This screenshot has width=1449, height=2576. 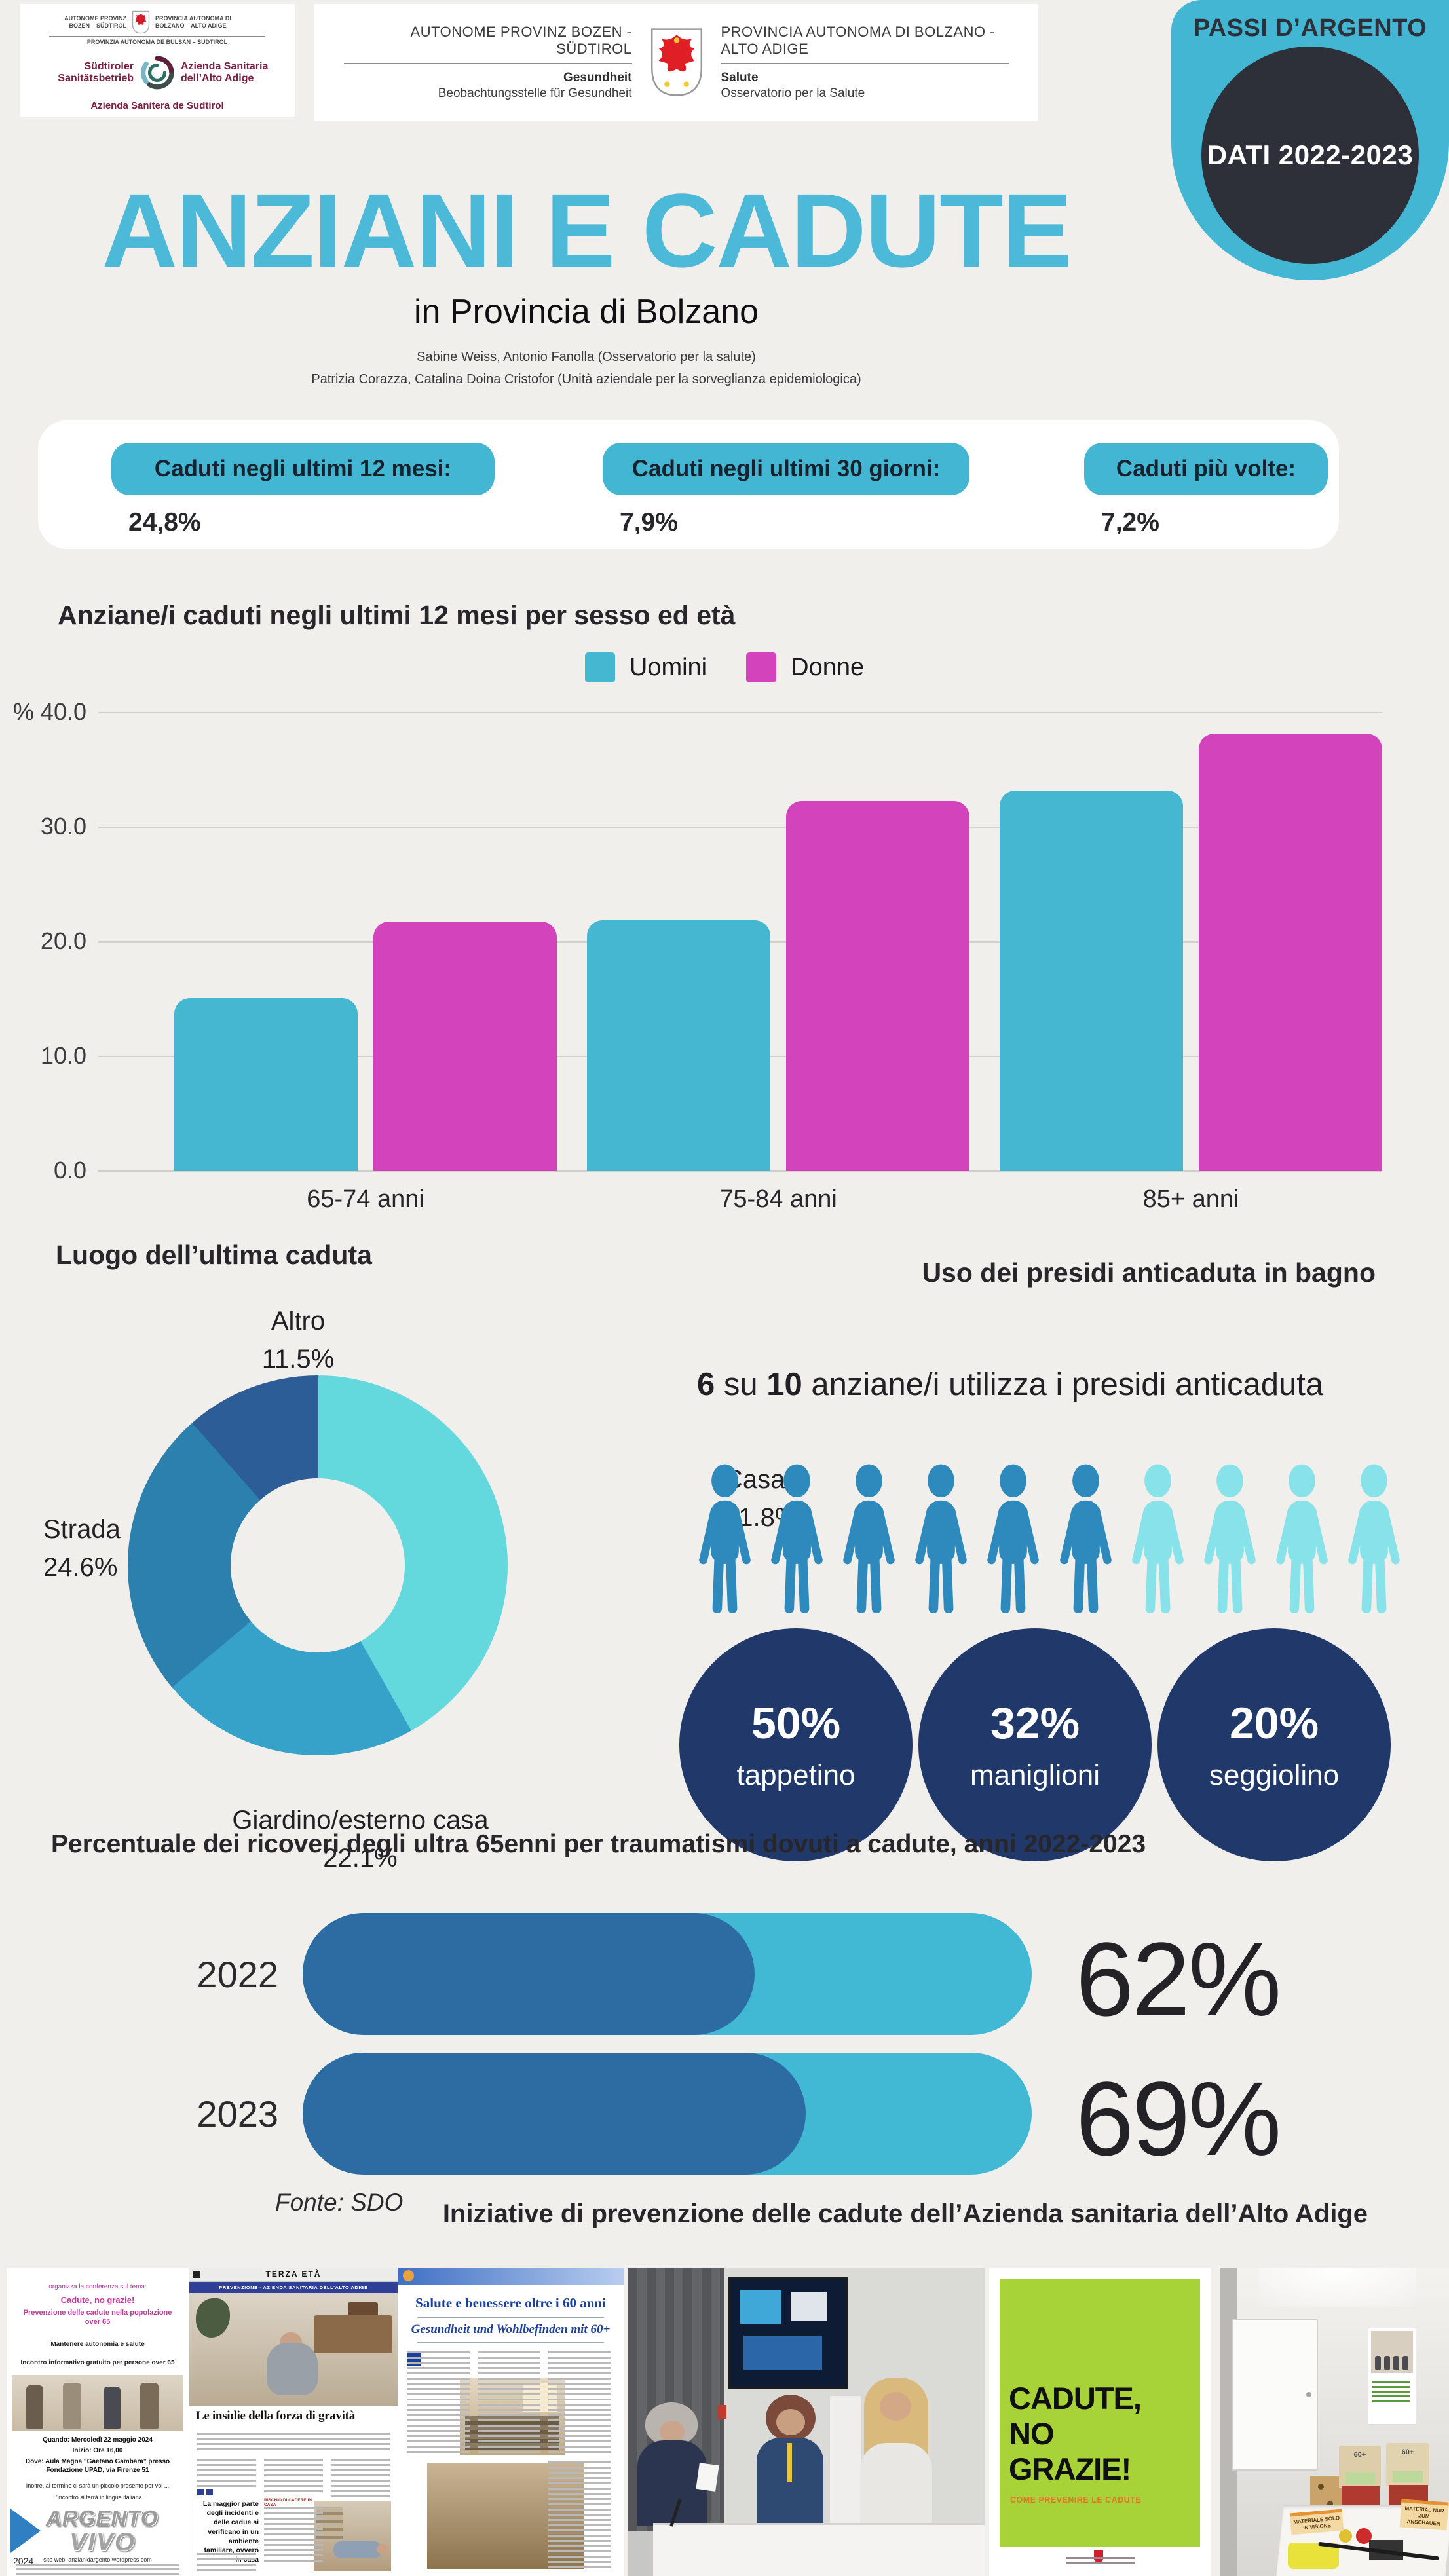 What do you see at coordinates (82, 1548) in the screenshot?
I see `donut-label-strada: Strada 24.6%` at bounding box center [82, 1548].